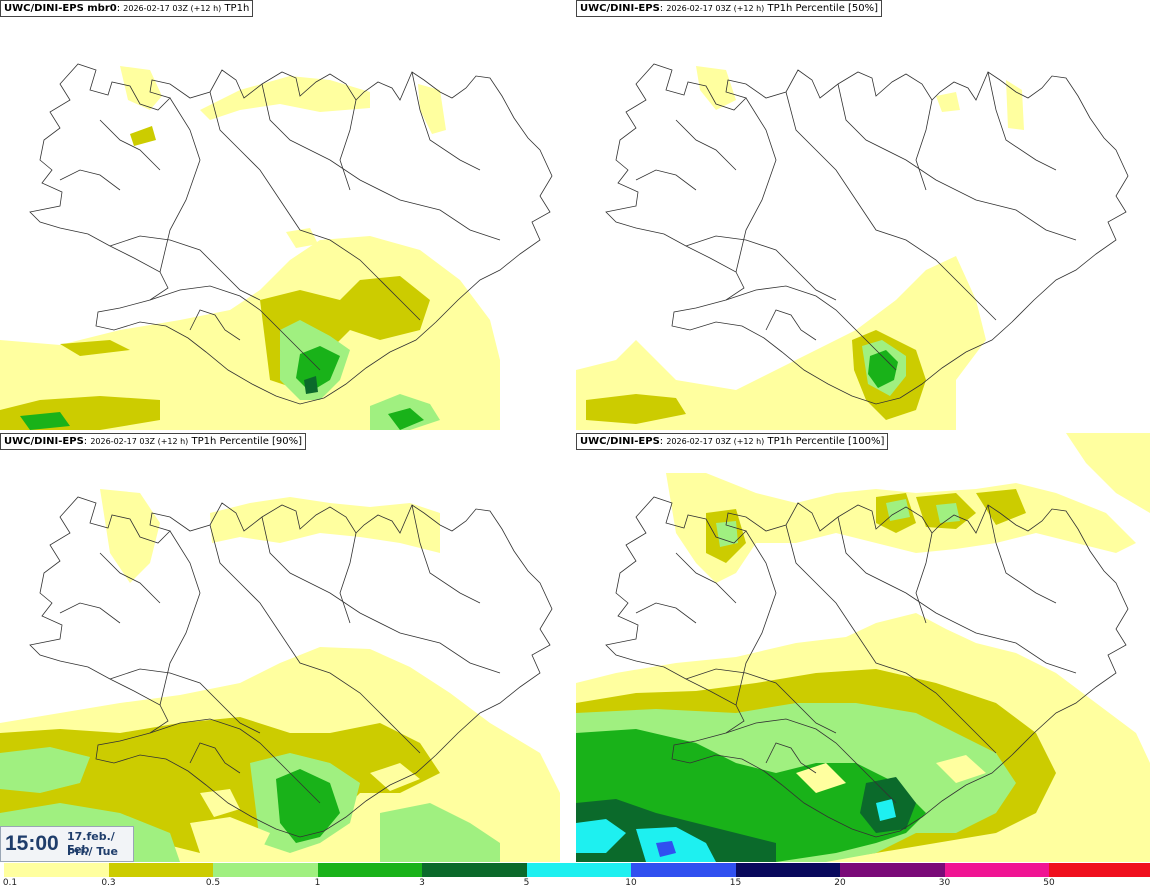  I want to click on valid-date-line2: Þri./ Tue, so click(92, 851).